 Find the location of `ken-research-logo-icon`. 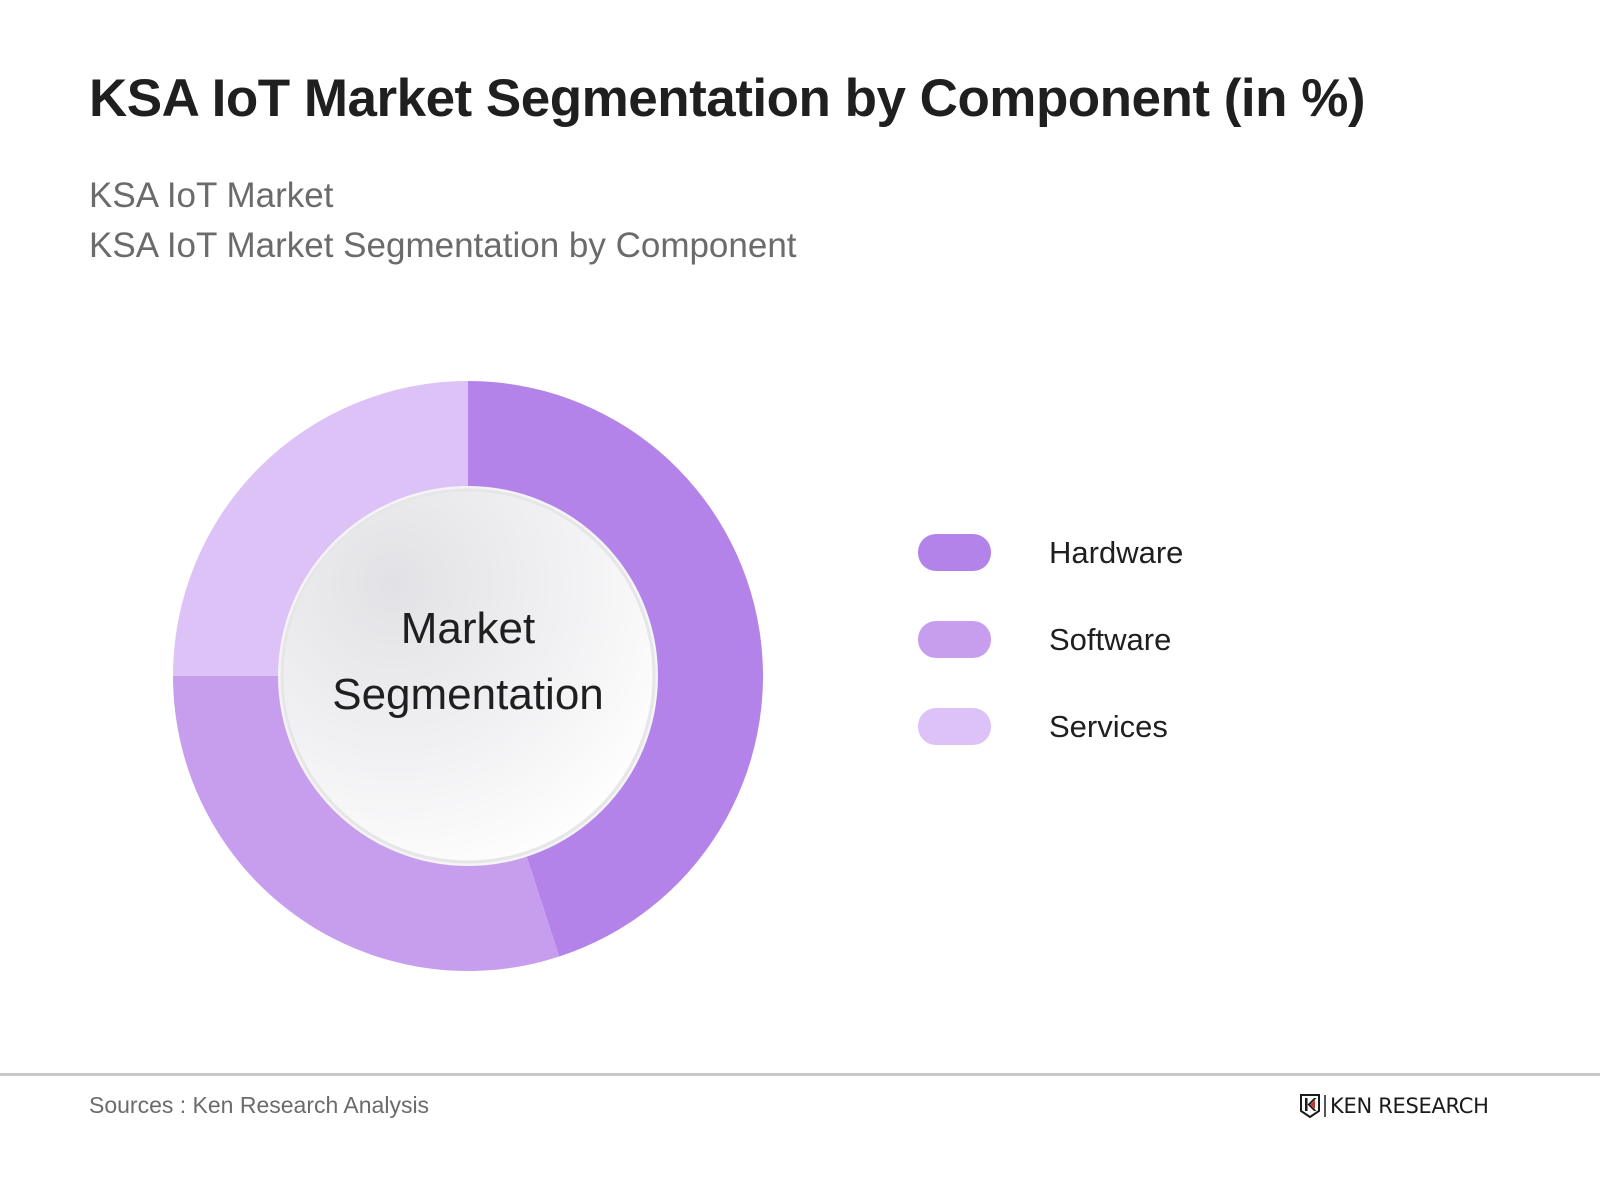

ken-research-logo-icon is located at coordinates (1310, 1106).